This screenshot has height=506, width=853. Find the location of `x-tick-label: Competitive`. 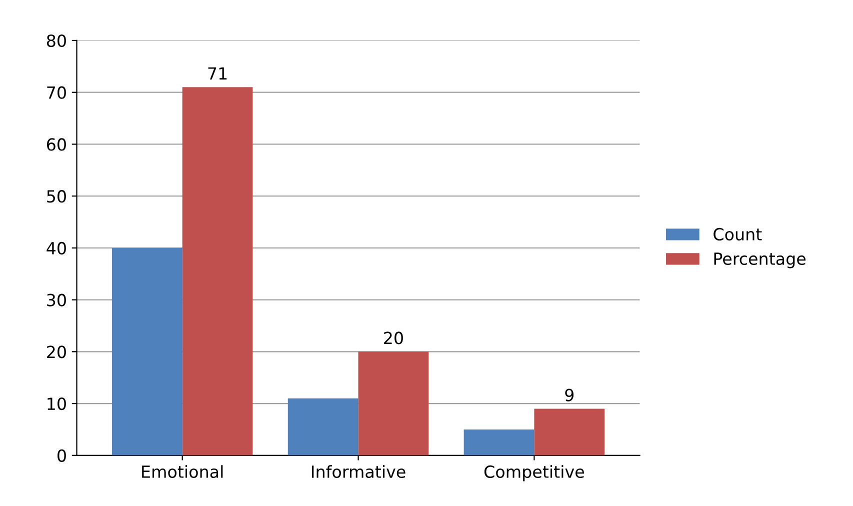

x-tick-label: Competitive is located at coordinates (534, 473).